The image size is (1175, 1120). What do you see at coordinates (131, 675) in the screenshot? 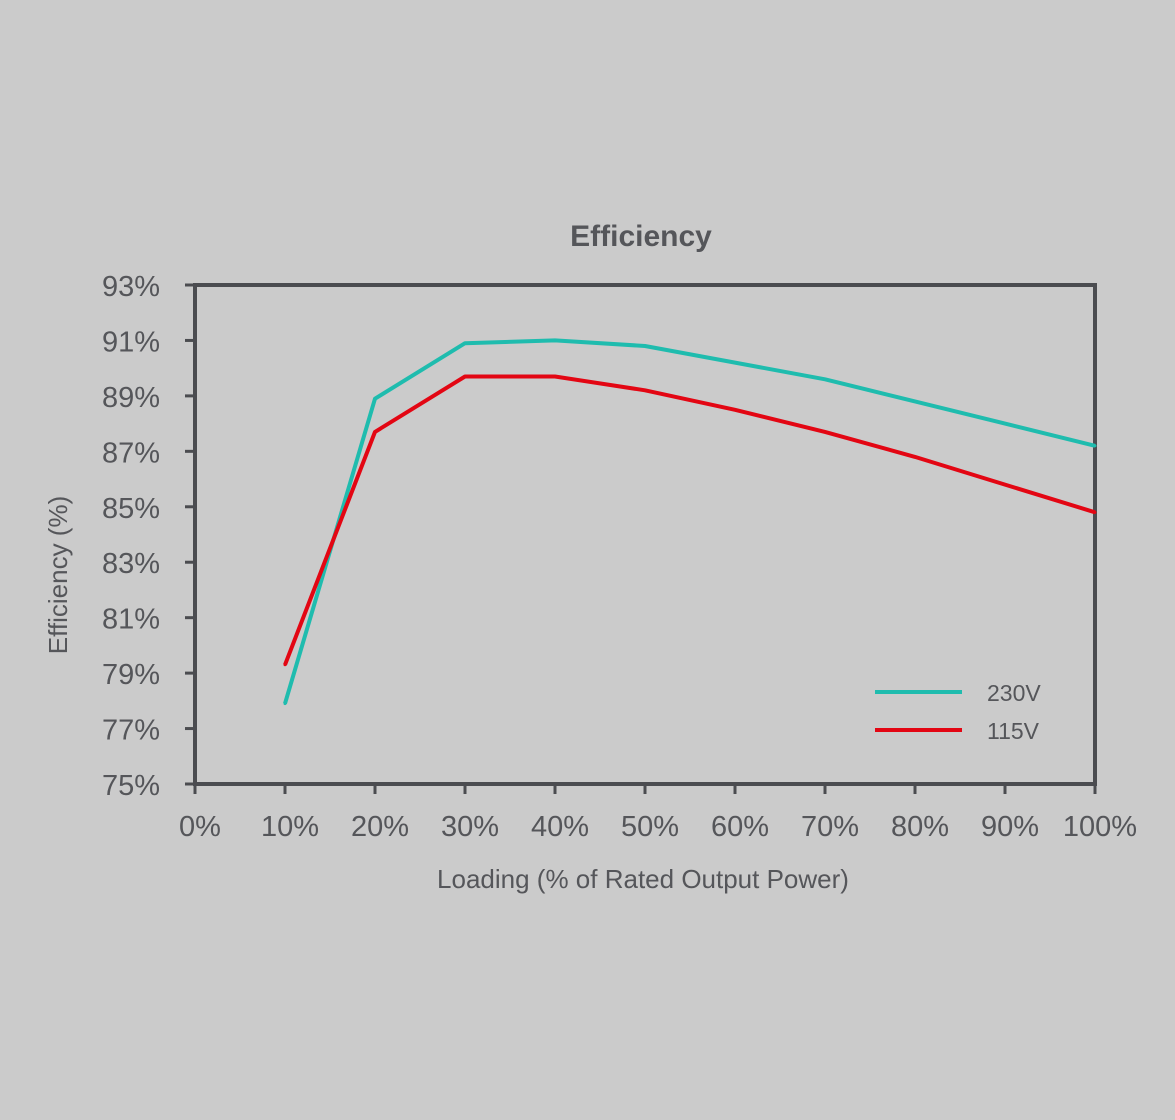
I see `y-tick-label: 79%` at bounding box center [131, 675].